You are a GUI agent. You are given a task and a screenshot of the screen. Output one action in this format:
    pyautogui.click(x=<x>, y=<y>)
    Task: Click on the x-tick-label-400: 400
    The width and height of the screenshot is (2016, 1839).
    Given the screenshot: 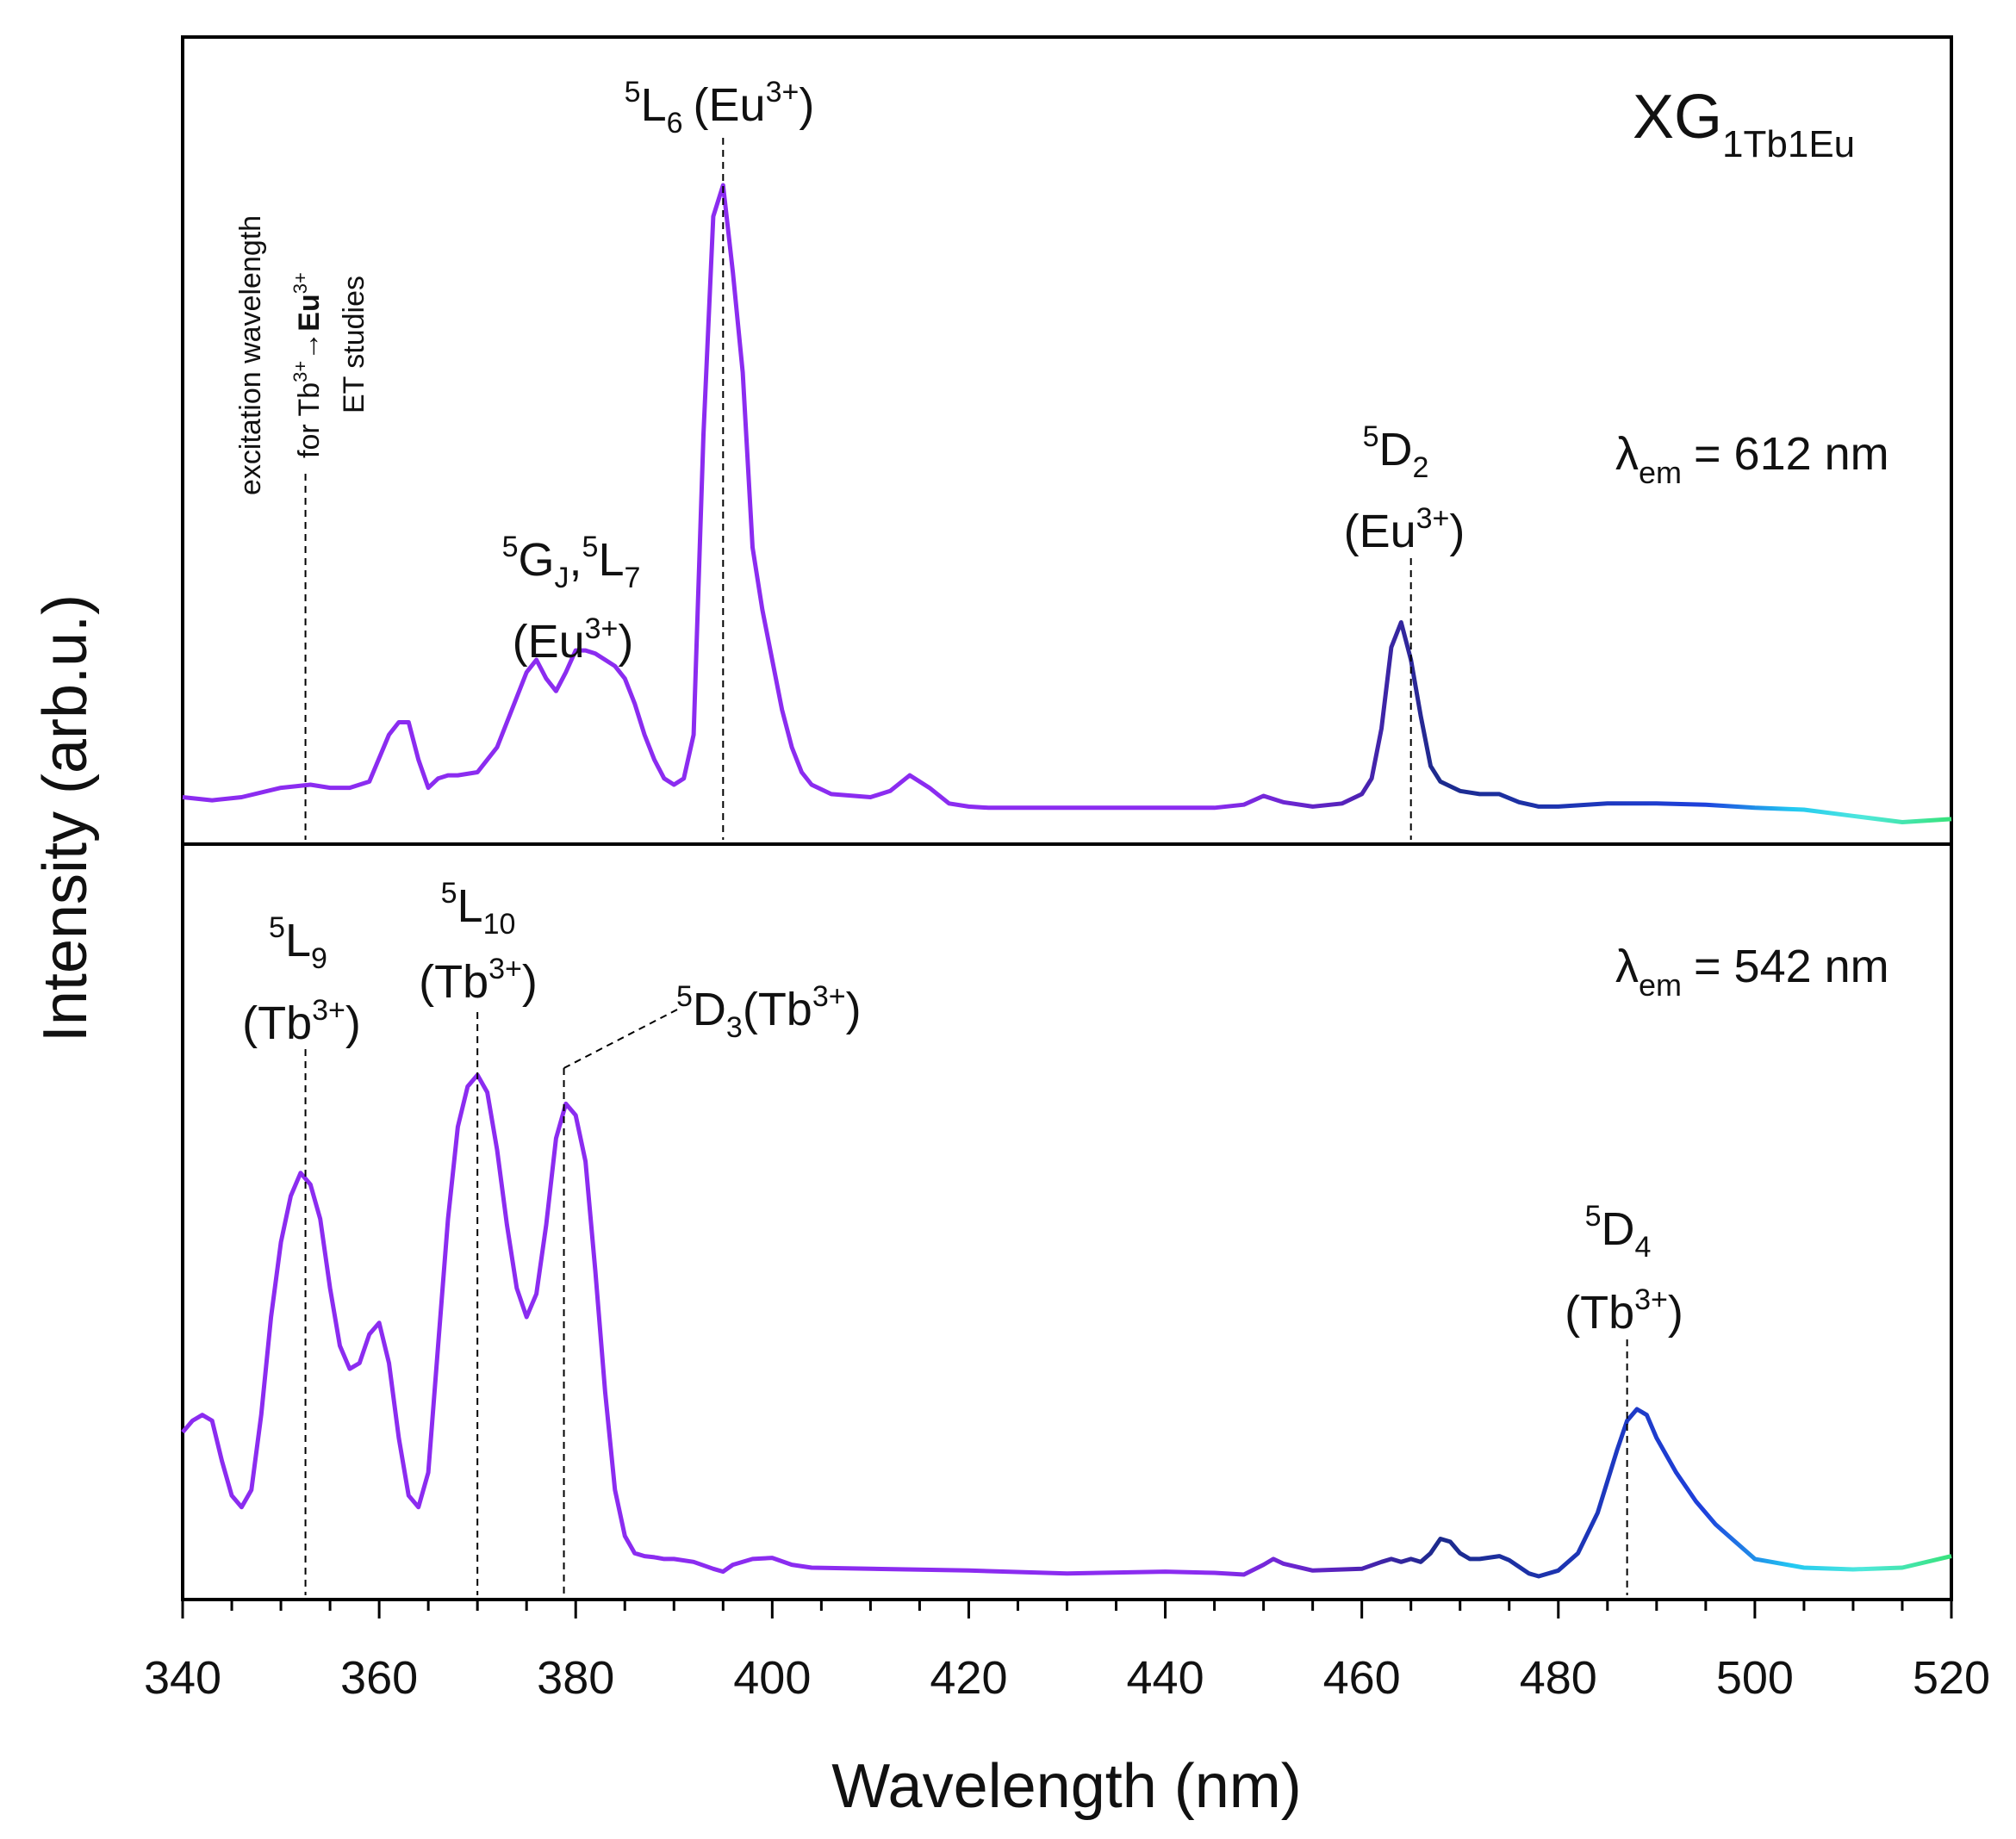 What is the action you would take?
    pyautogui.click(x=772, y=1678)
    